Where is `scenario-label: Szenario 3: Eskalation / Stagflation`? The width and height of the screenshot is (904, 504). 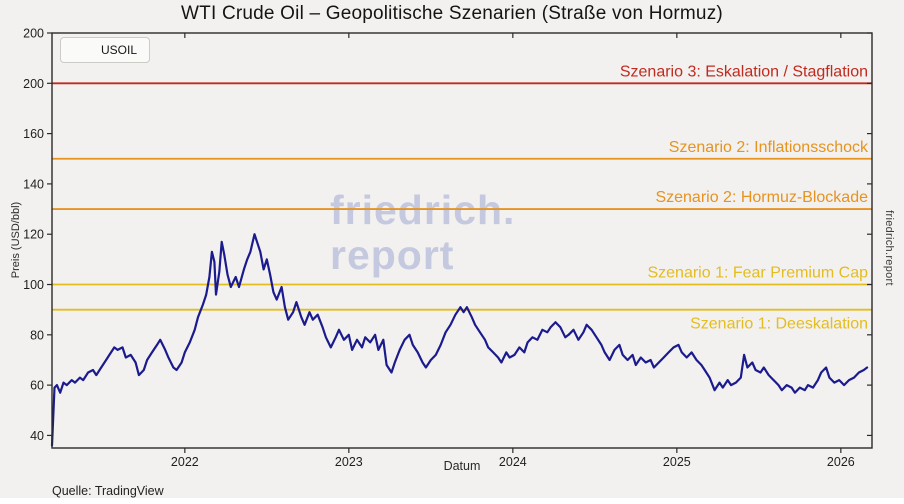 scenario-label: Szenario 3: Eskalation / Stagflation is located at coordinates (744, 71).